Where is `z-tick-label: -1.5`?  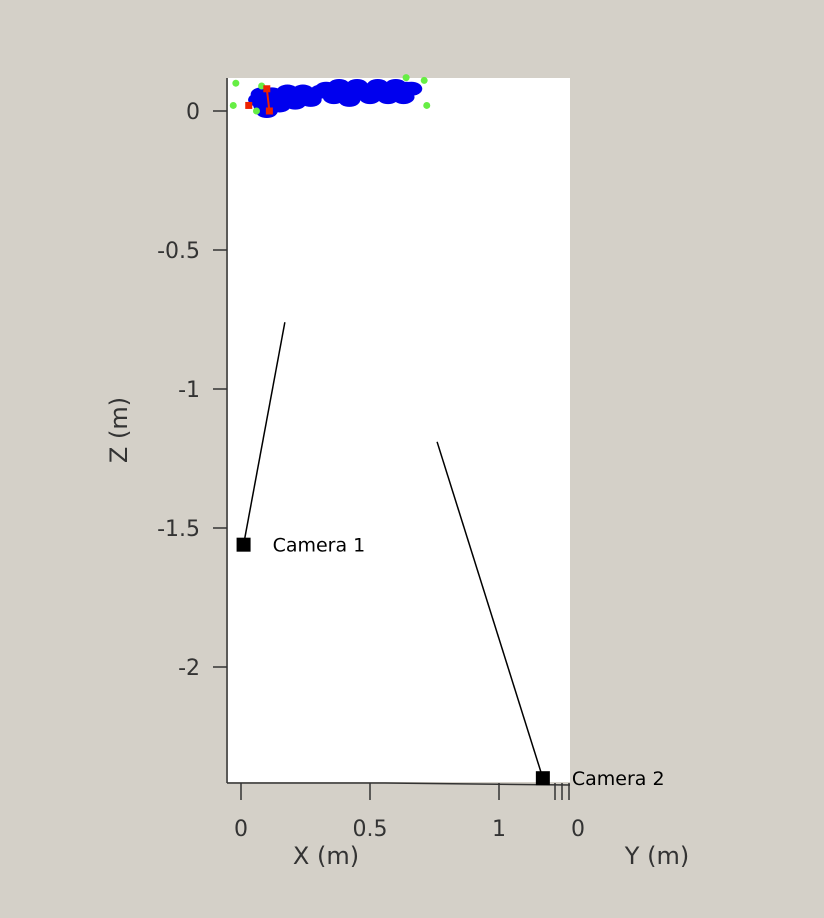
z-tick-label: -1.5 is located at coordinates (178, 529).